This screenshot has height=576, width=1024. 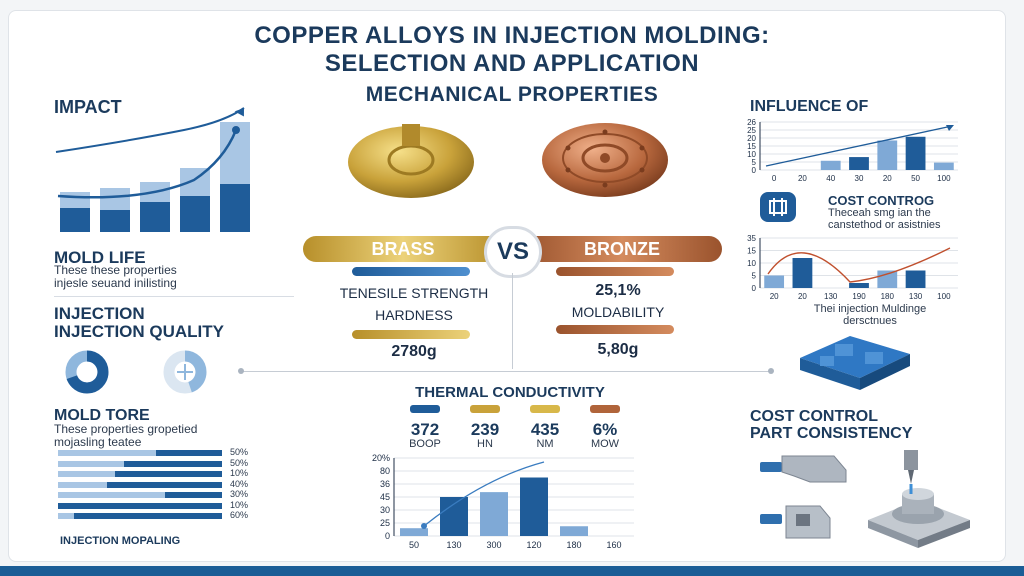 What do you see at coordinates (615, 329) in the screenshot?
I see `bronze-moldability-bar` at bounding box center [615, 329].